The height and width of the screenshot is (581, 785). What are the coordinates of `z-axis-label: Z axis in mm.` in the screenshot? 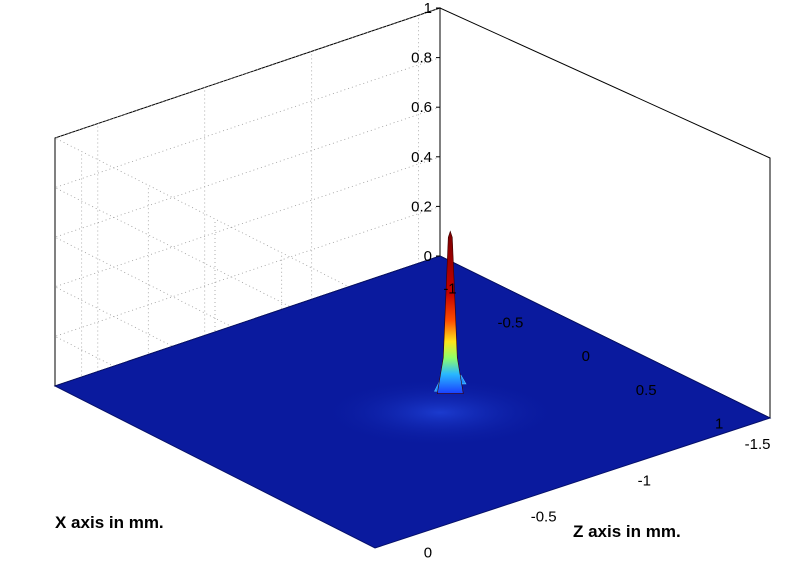 It's located at (627, 531).